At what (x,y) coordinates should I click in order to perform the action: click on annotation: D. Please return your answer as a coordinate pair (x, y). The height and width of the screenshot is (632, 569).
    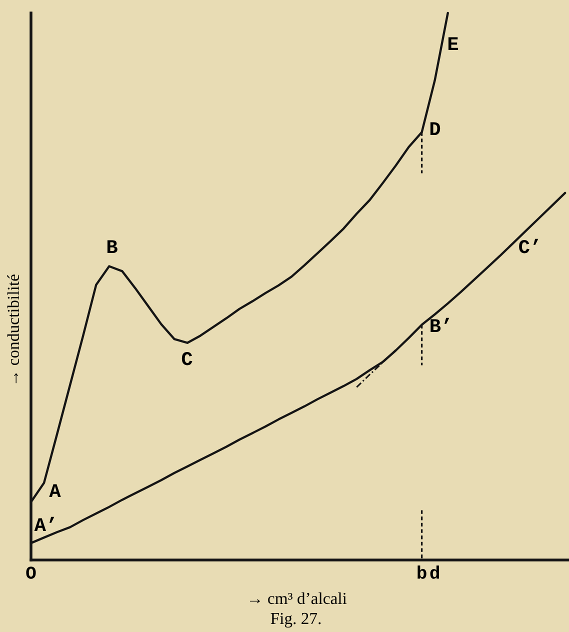
    Looking at the image, I should click on (435, 129).